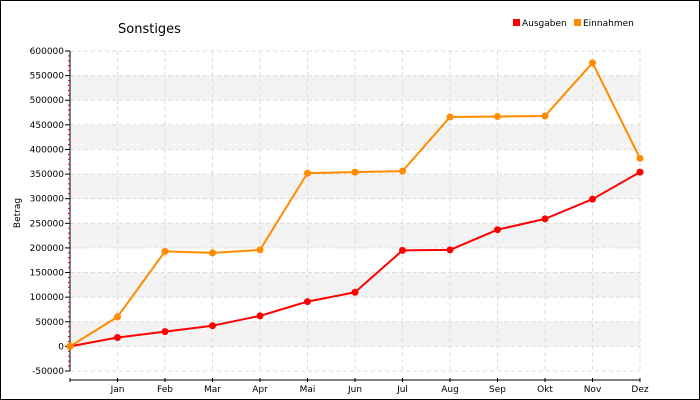  Describe the element at coordinates (354, 390) in the screenshot. I see `x-tick-label: Jun` at that location.